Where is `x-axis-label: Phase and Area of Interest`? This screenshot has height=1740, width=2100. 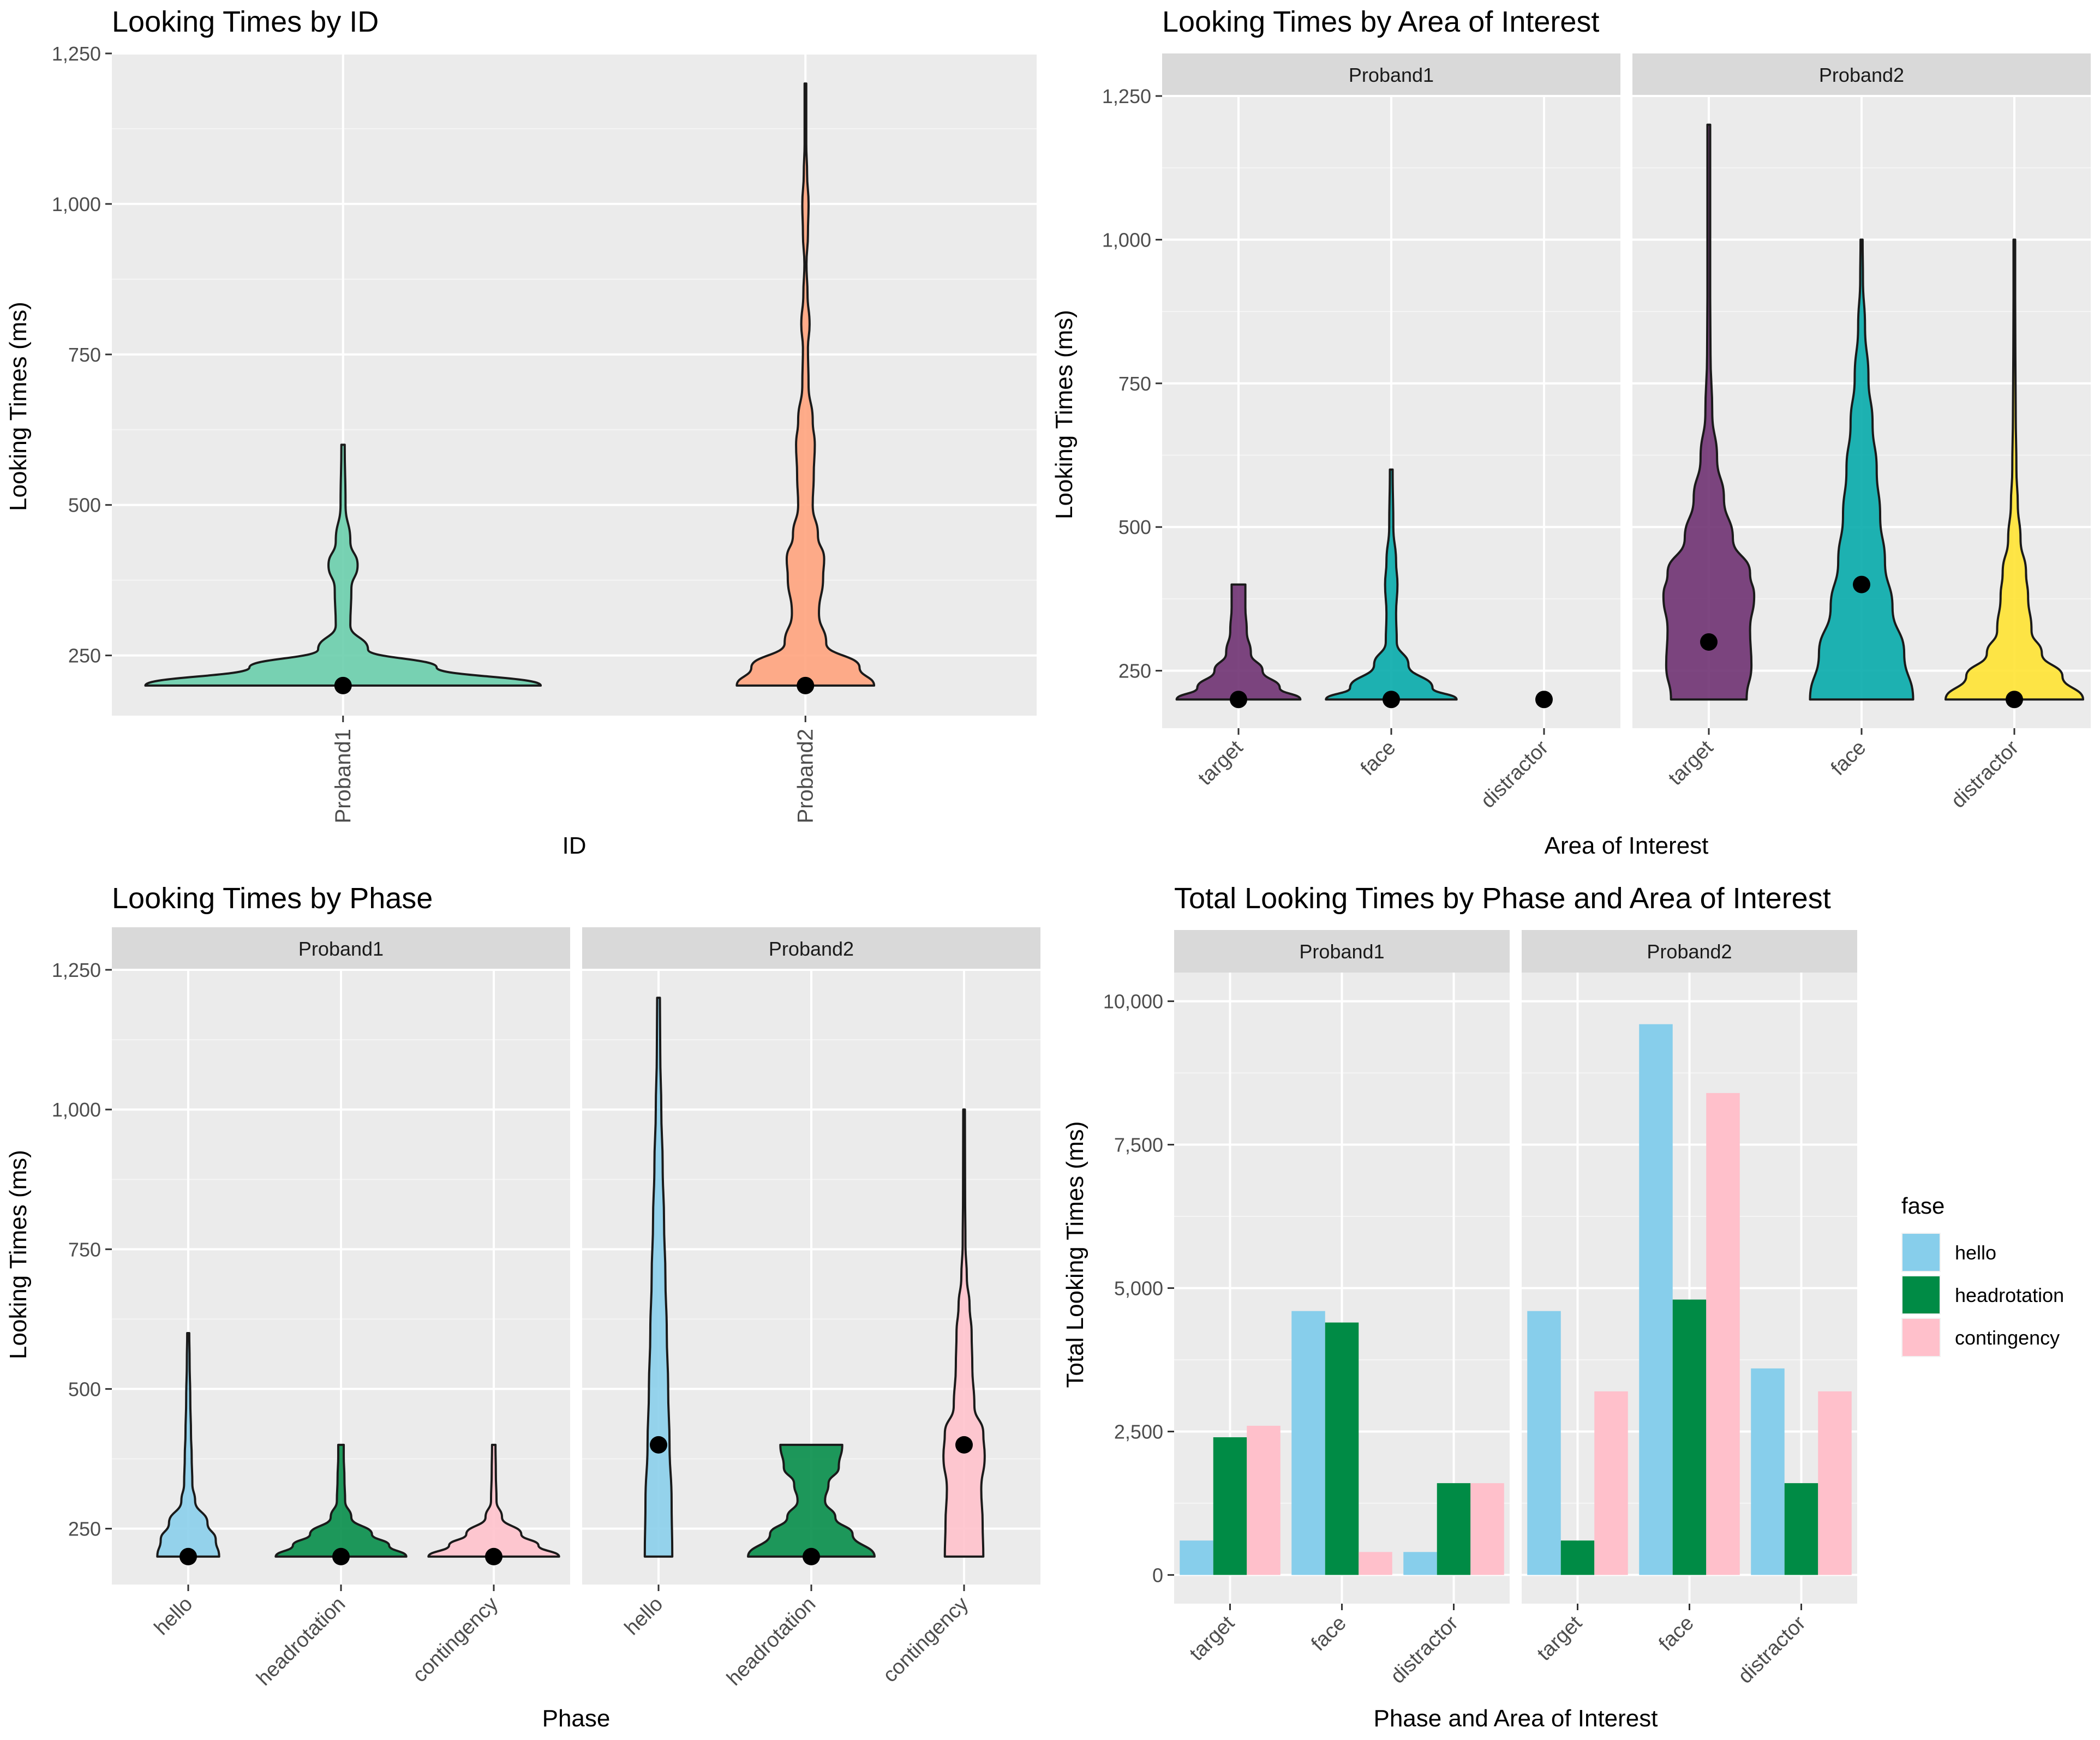 x-axis-label: Phase and Area of Interest is located at coordinates (1515, 1718).